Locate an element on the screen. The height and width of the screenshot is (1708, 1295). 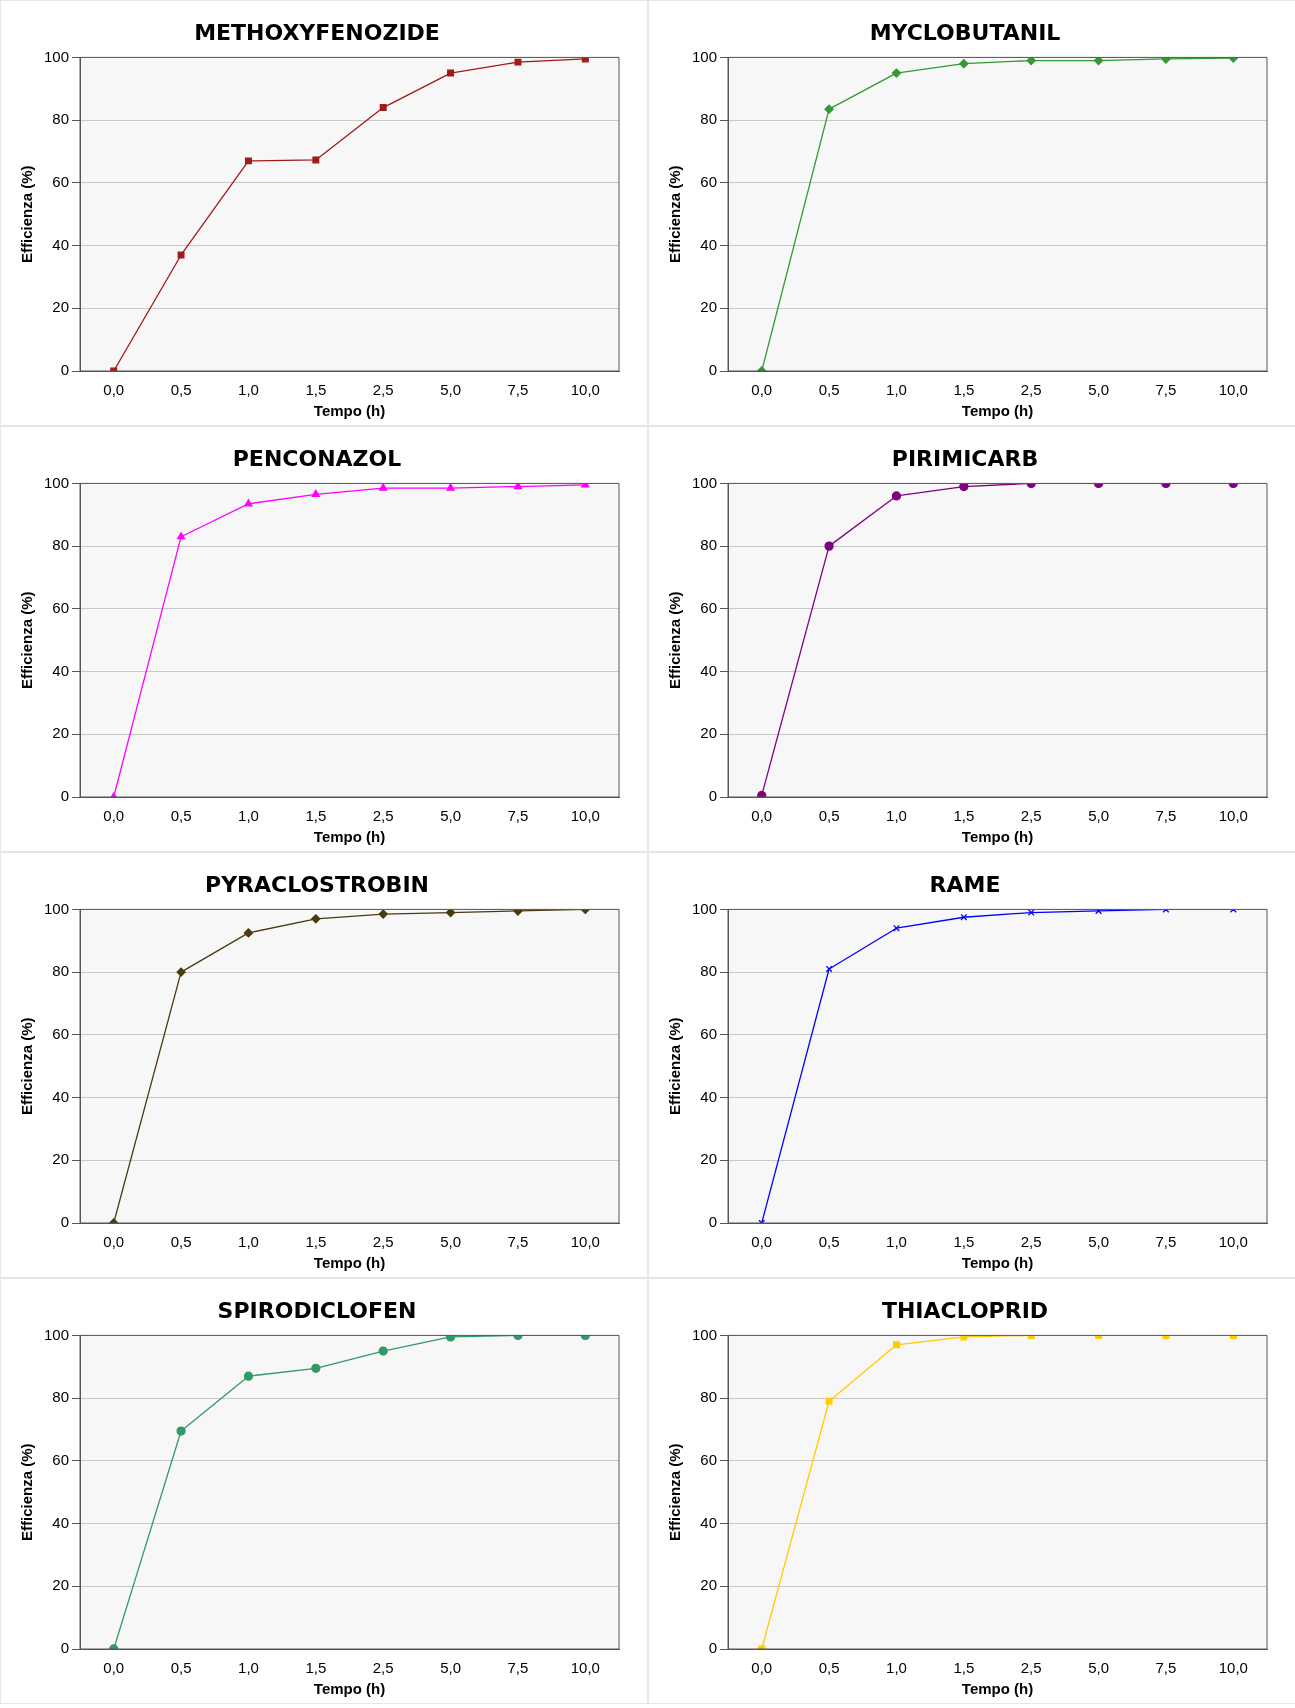
chart-title: PYRACLOSTROBIN is located at coordinates (317, 884).